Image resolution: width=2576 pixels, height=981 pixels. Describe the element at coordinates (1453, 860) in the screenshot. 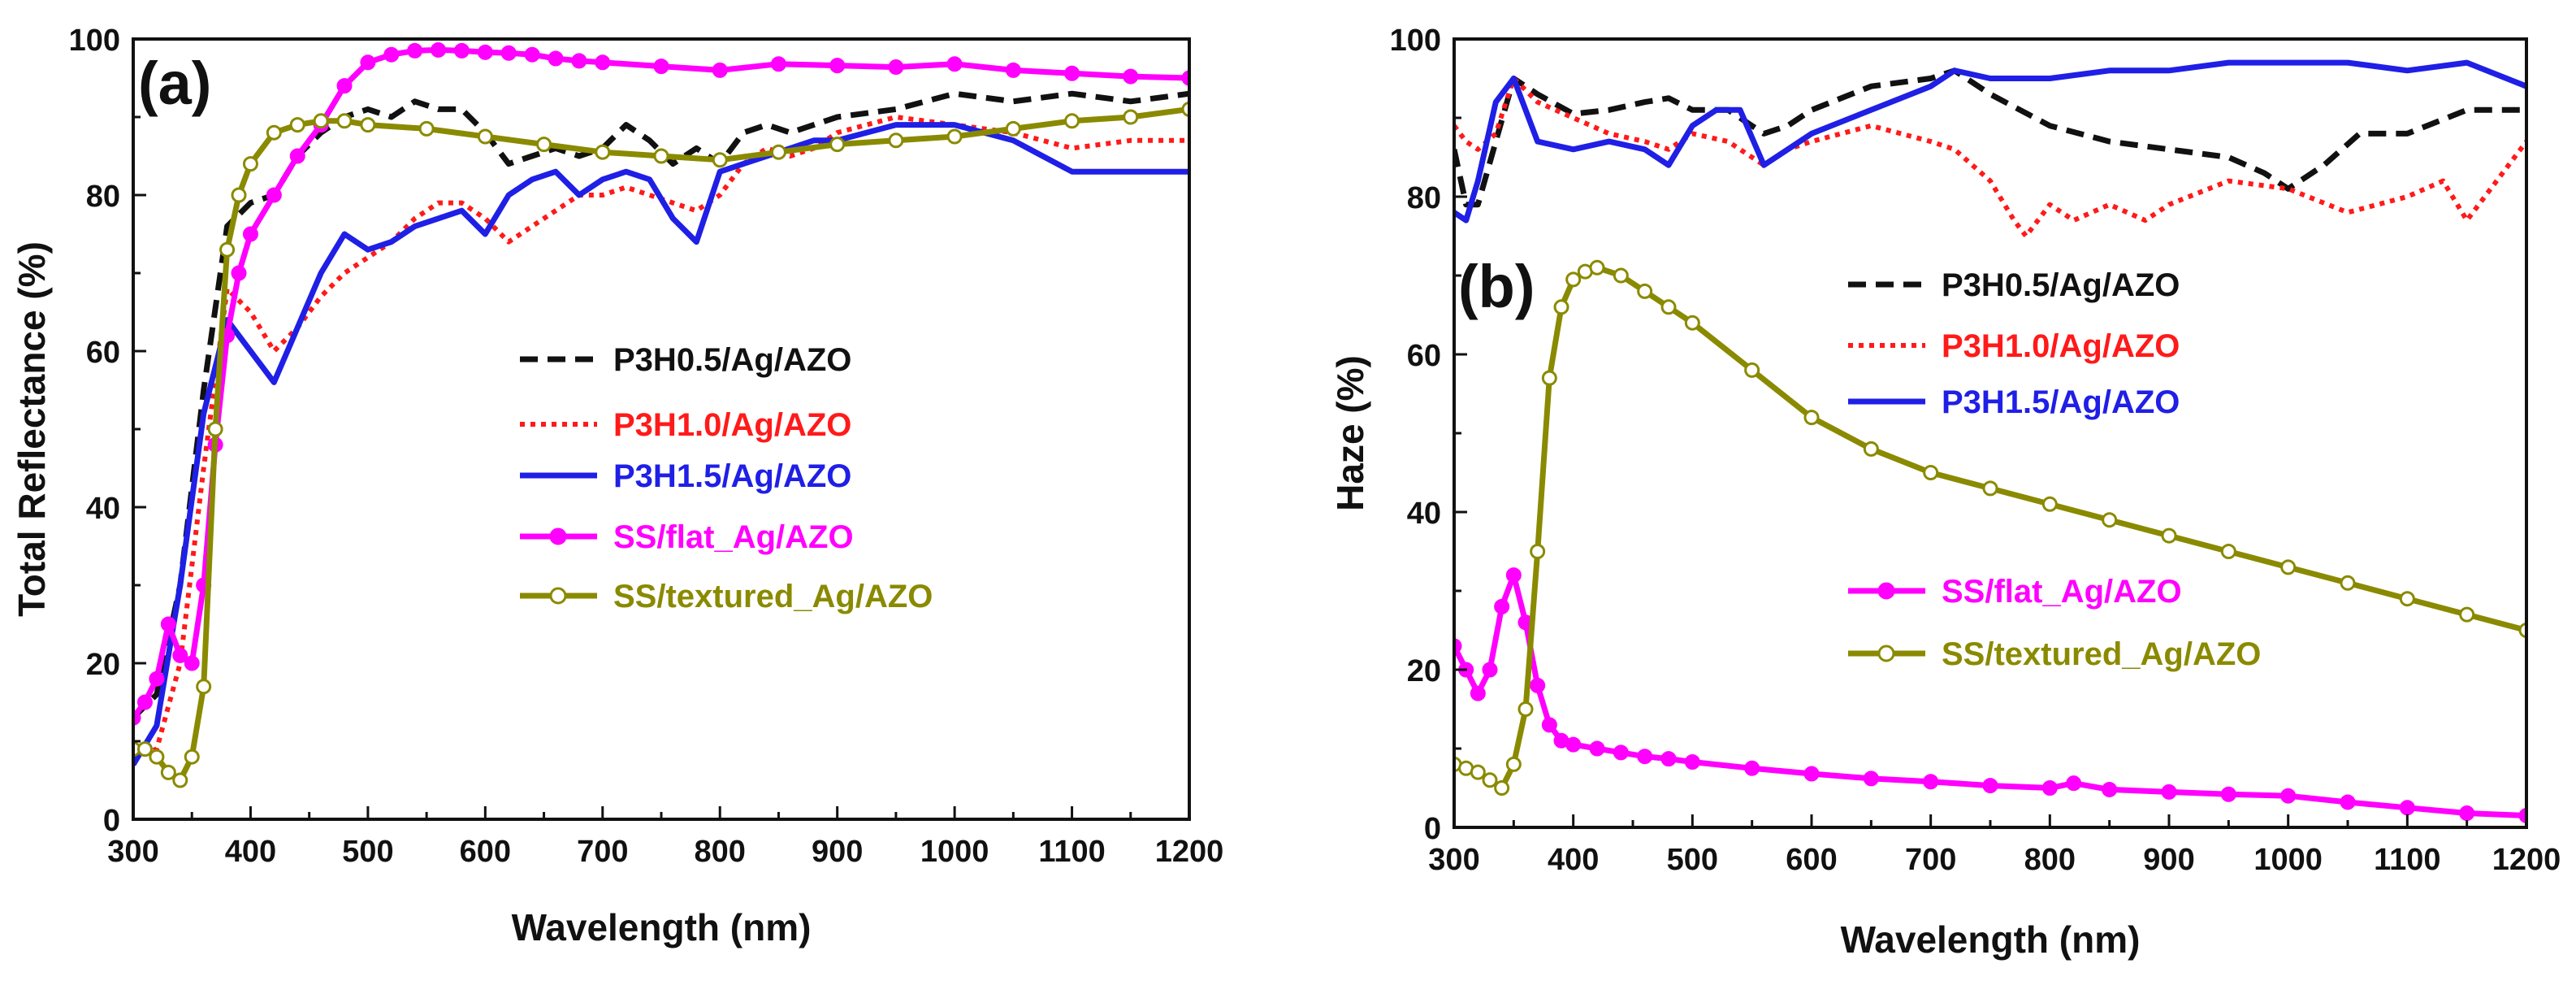

I see `x-tick-label: 300` at that location.